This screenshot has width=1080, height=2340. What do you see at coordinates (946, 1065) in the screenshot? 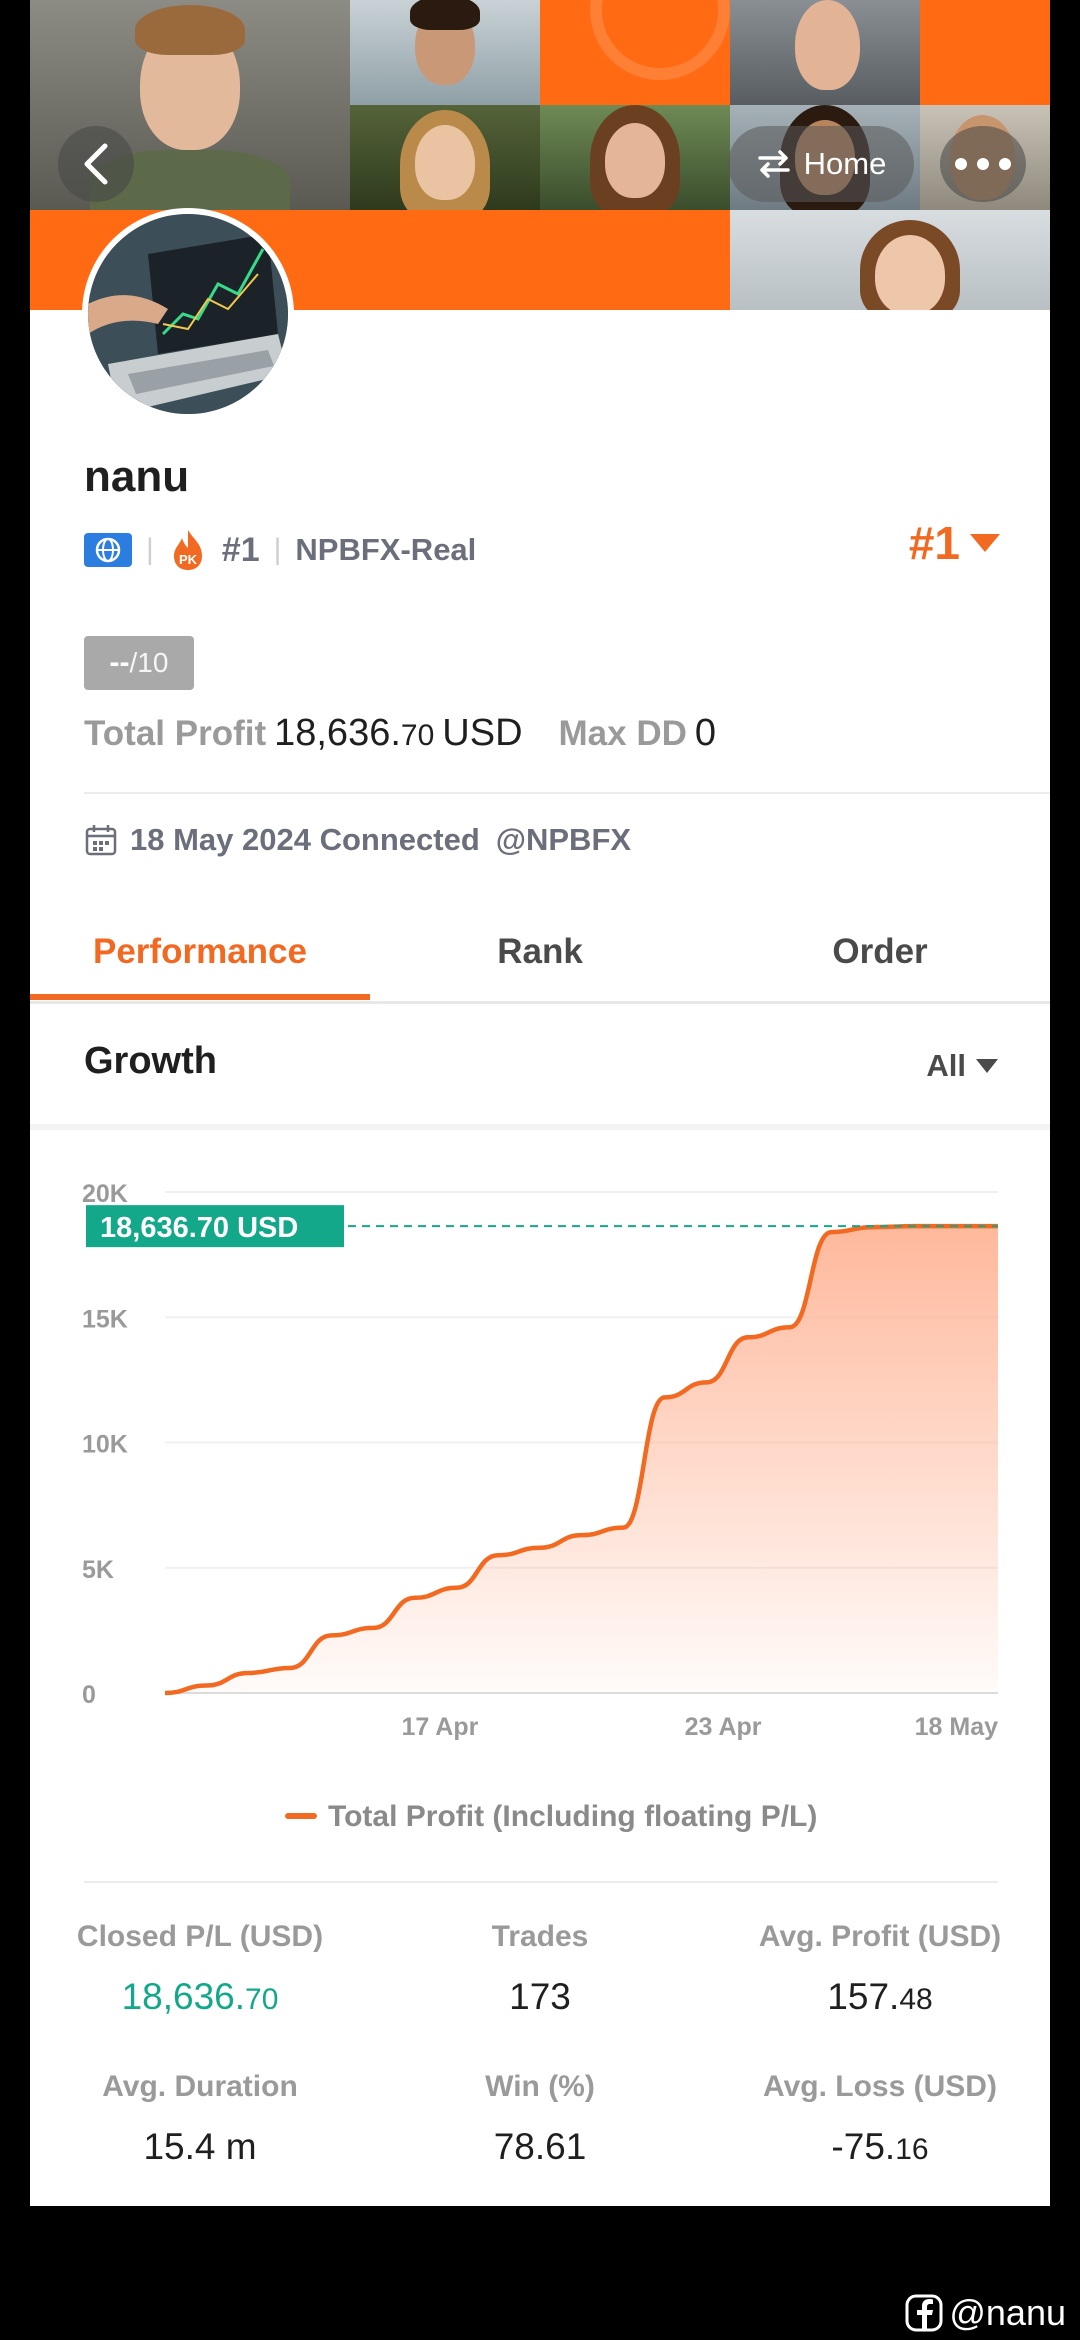
I see `period-filter-label: All` at bounding box center [946, 1065].